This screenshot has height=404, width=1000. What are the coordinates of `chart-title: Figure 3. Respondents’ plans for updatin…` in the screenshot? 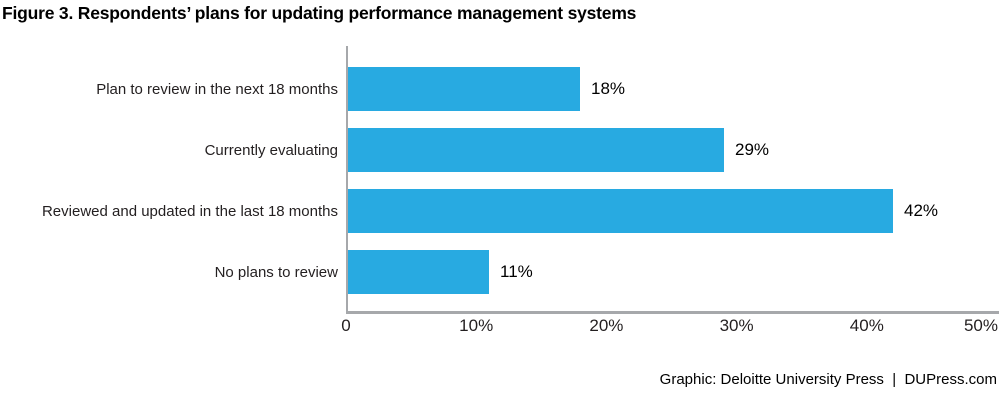 It's located at (319, 13).